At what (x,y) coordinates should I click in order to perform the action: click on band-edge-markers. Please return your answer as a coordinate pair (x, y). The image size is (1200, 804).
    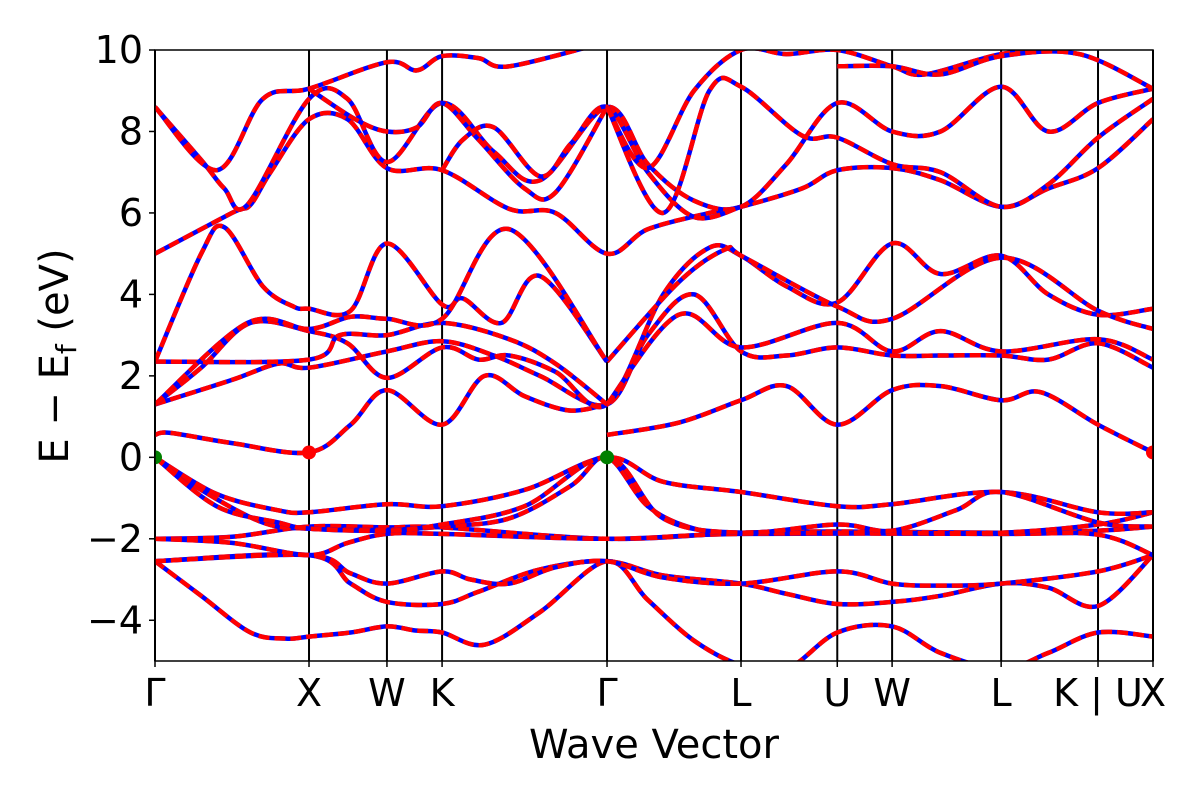
    Looking at the image, I should click on (654, 455).